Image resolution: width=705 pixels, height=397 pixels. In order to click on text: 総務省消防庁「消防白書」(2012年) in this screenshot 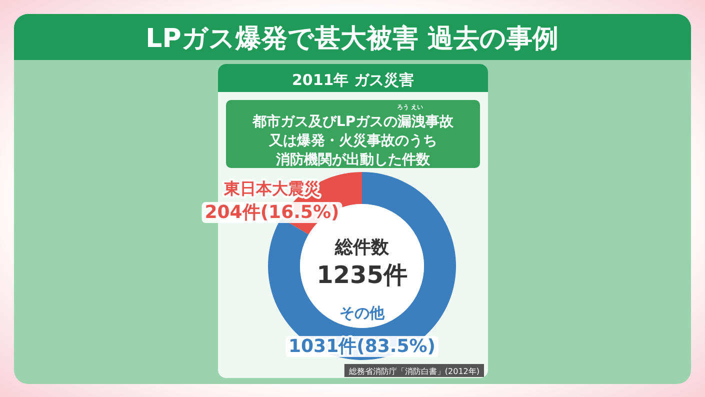, I will do `click(414, 371)`.